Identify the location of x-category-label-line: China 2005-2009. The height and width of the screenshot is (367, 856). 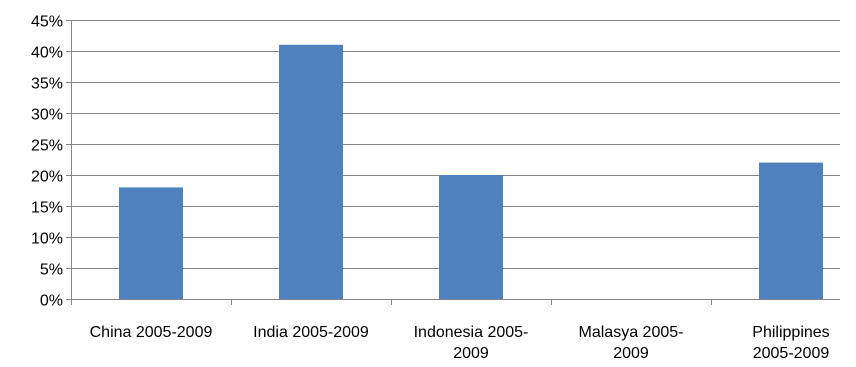
(151, 332).